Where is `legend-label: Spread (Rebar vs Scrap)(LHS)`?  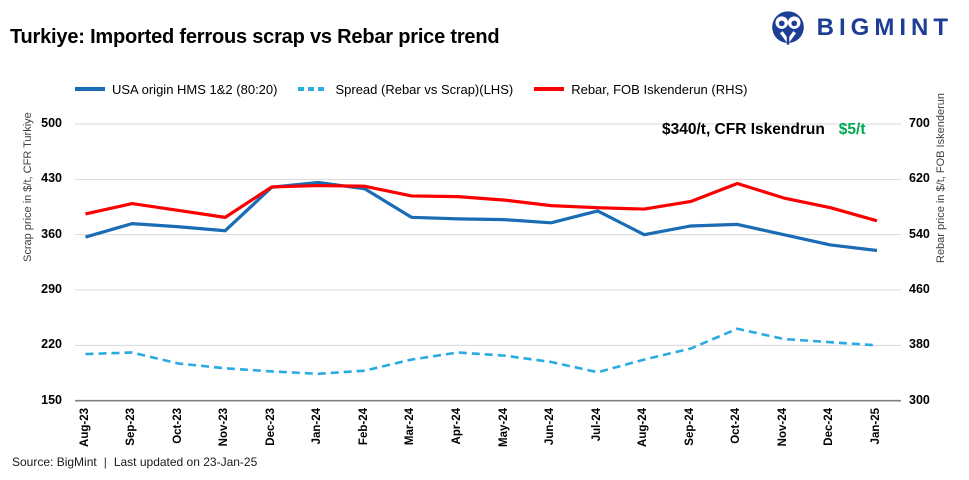 legend-label: Spread (Rebar vs Scrap)(LHS) is located at coordinates (424, 89).